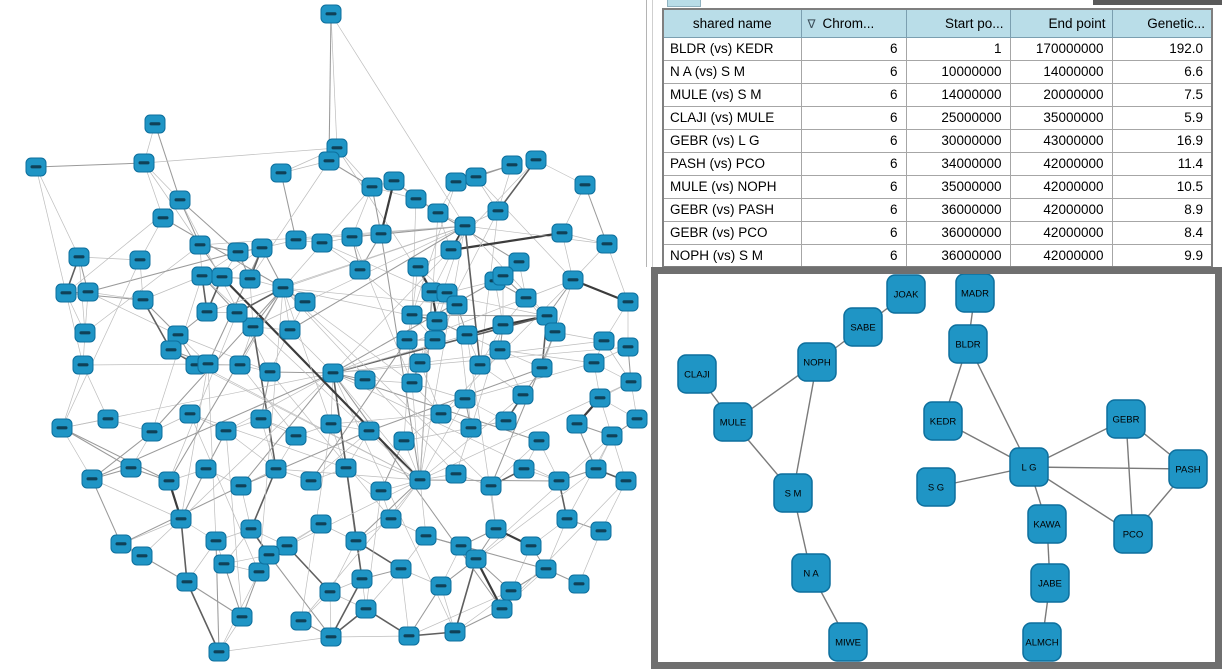 Image resolution: width=1222 pixels, height=669 pixels. I want to click on cell-value: 14000000, so click(1061, 71).